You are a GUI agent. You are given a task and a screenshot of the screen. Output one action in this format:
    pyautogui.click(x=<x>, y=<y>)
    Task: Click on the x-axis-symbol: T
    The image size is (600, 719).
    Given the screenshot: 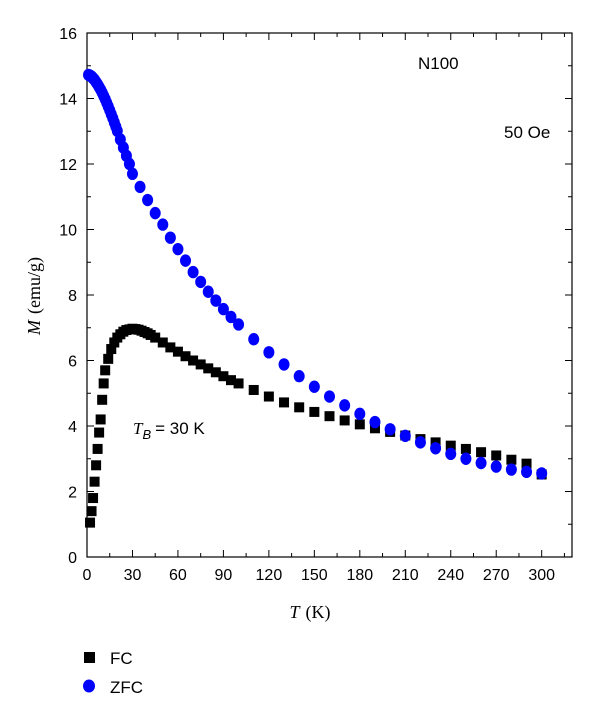 What is the action you would take?
    pyautogui.click(x=295, y=612)
    